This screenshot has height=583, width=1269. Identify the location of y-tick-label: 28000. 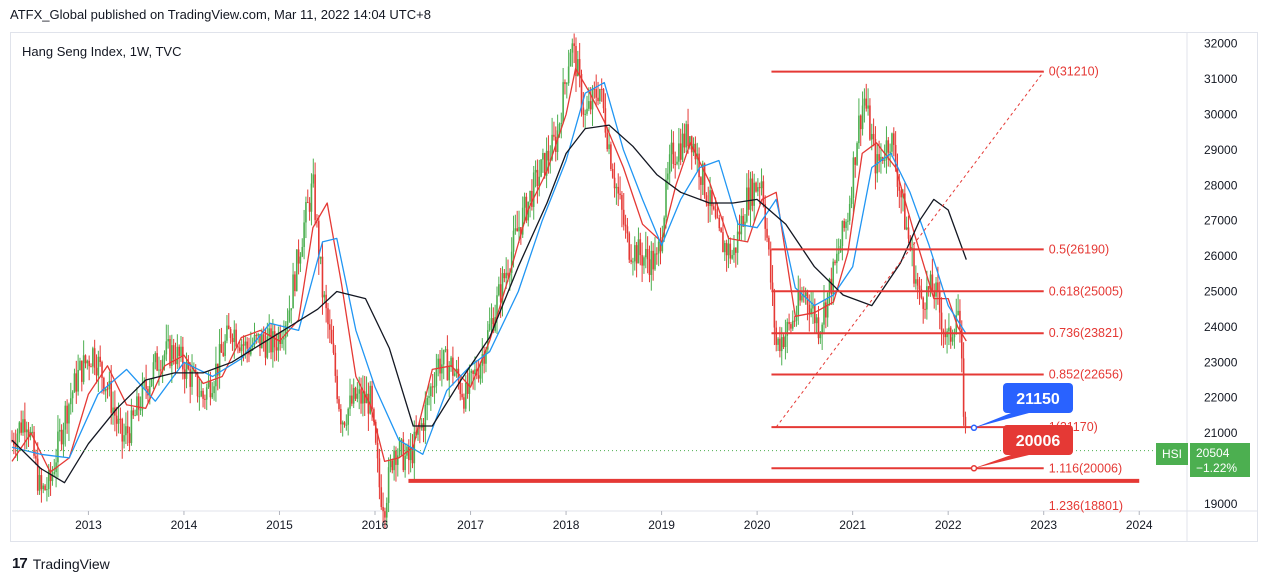
(1221, 185).